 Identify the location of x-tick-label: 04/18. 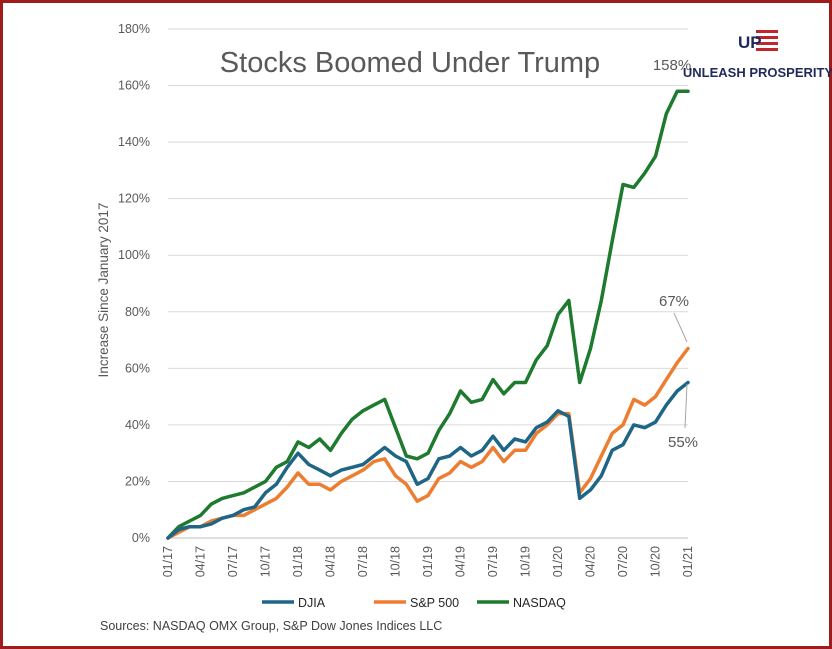
(331, 561).